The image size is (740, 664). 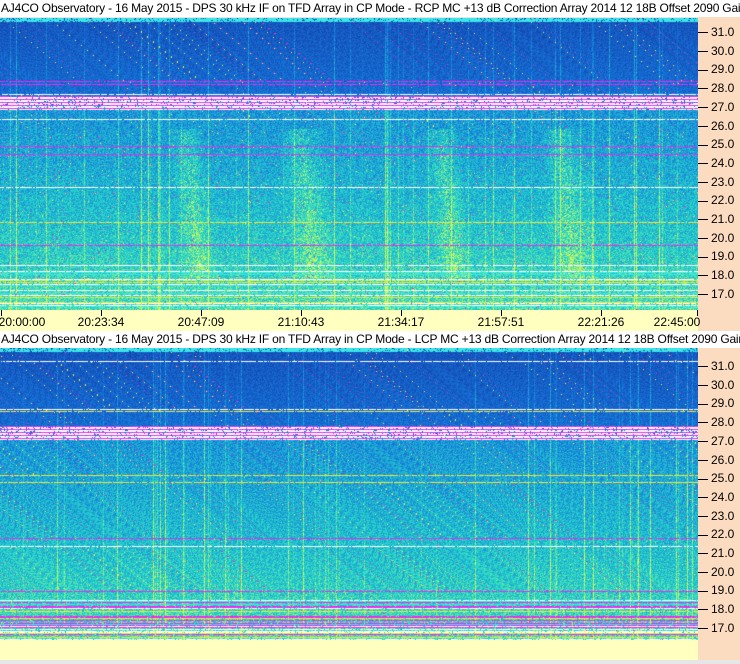 I want to click on time-tick-label: 21:10:43, so click(x=301, y=322).